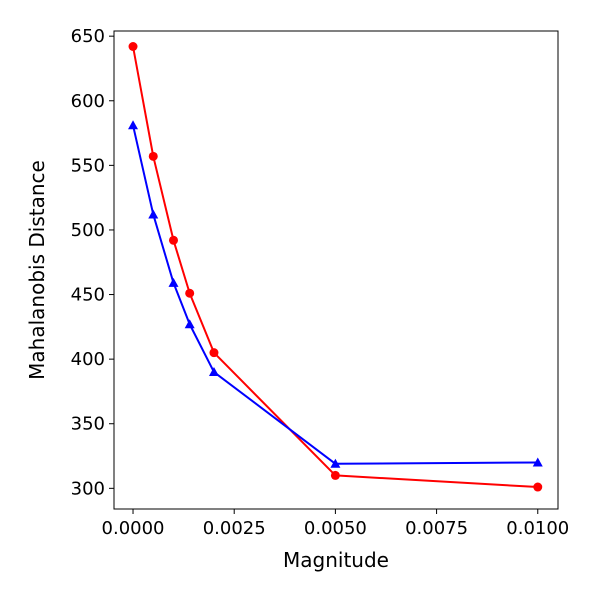 The height and width of the screenshot is (600, 600). Describe the element at coordinates (88, 424) in the screenshot. I see `y-tick-label: 350` at that location.